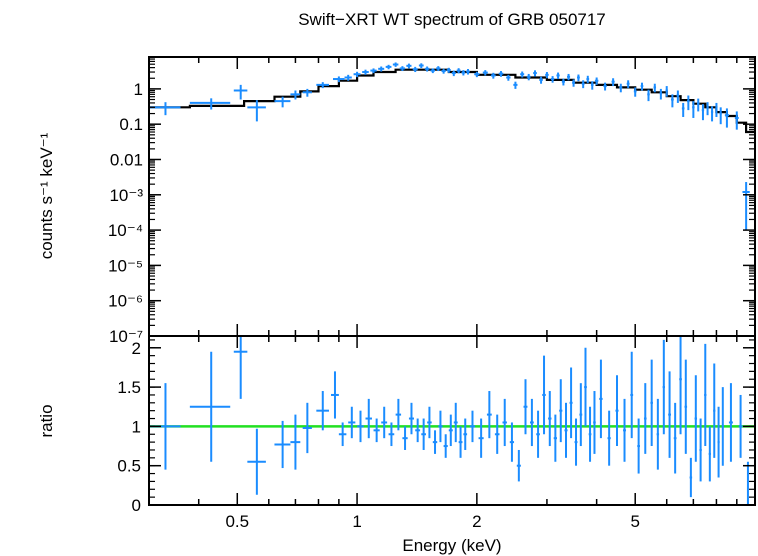 The width and height of the screenshot is (758, 556). I want to click on x-tick-label: 2, so click(476, 521).